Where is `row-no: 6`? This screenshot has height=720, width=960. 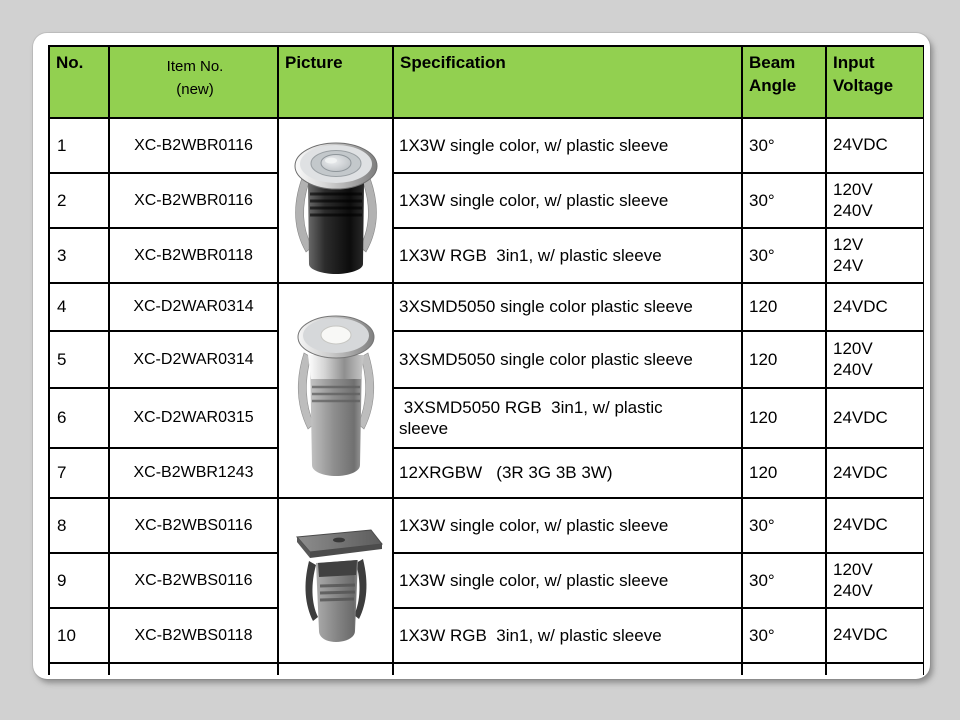 row-no: 6 is located at coordinates (79, 418).